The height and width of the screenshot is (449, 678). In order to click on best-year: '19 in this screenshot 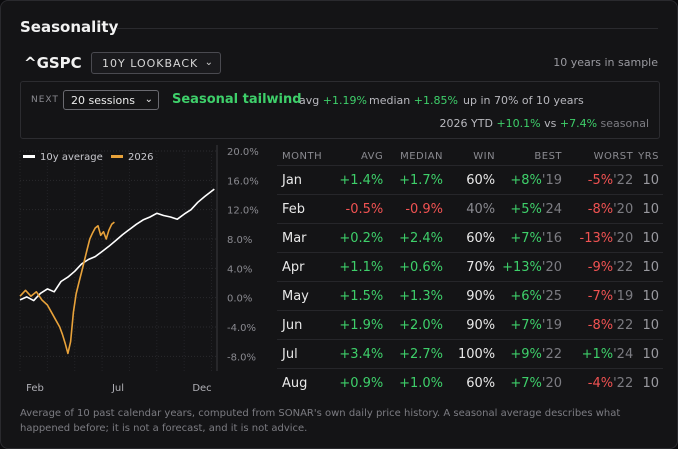, I will do `click(552, 180)`.